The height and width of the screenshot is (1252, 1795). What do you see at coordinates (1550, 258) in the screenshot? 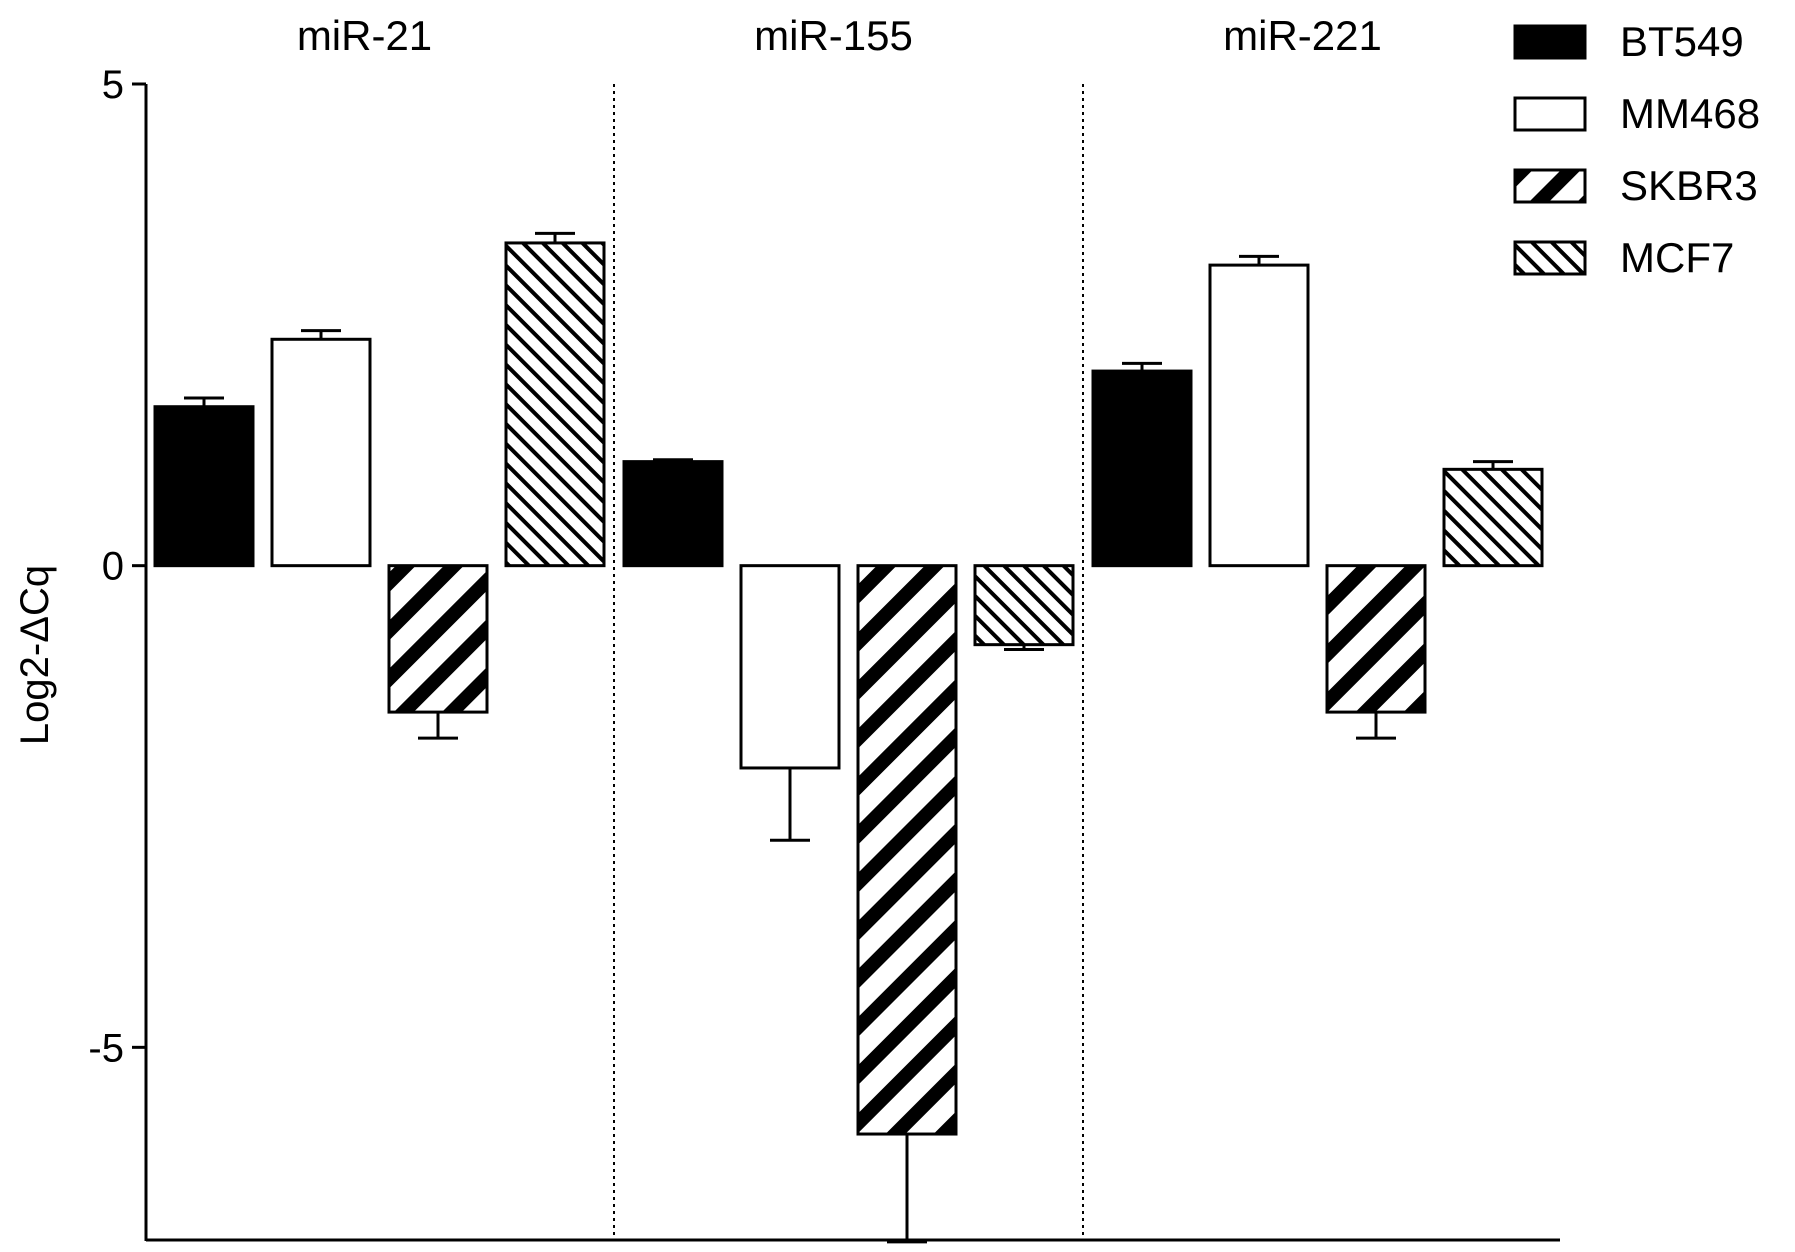
I see `legend-swatch-mcf7` at bounding box center [1550, 258].